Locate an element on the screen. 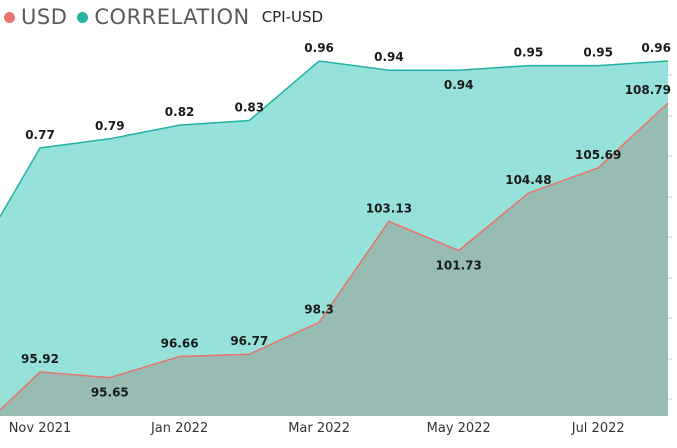 The image size is (677, 448). correlation-data-label: 0.77 is located at coordinates (40, 135).